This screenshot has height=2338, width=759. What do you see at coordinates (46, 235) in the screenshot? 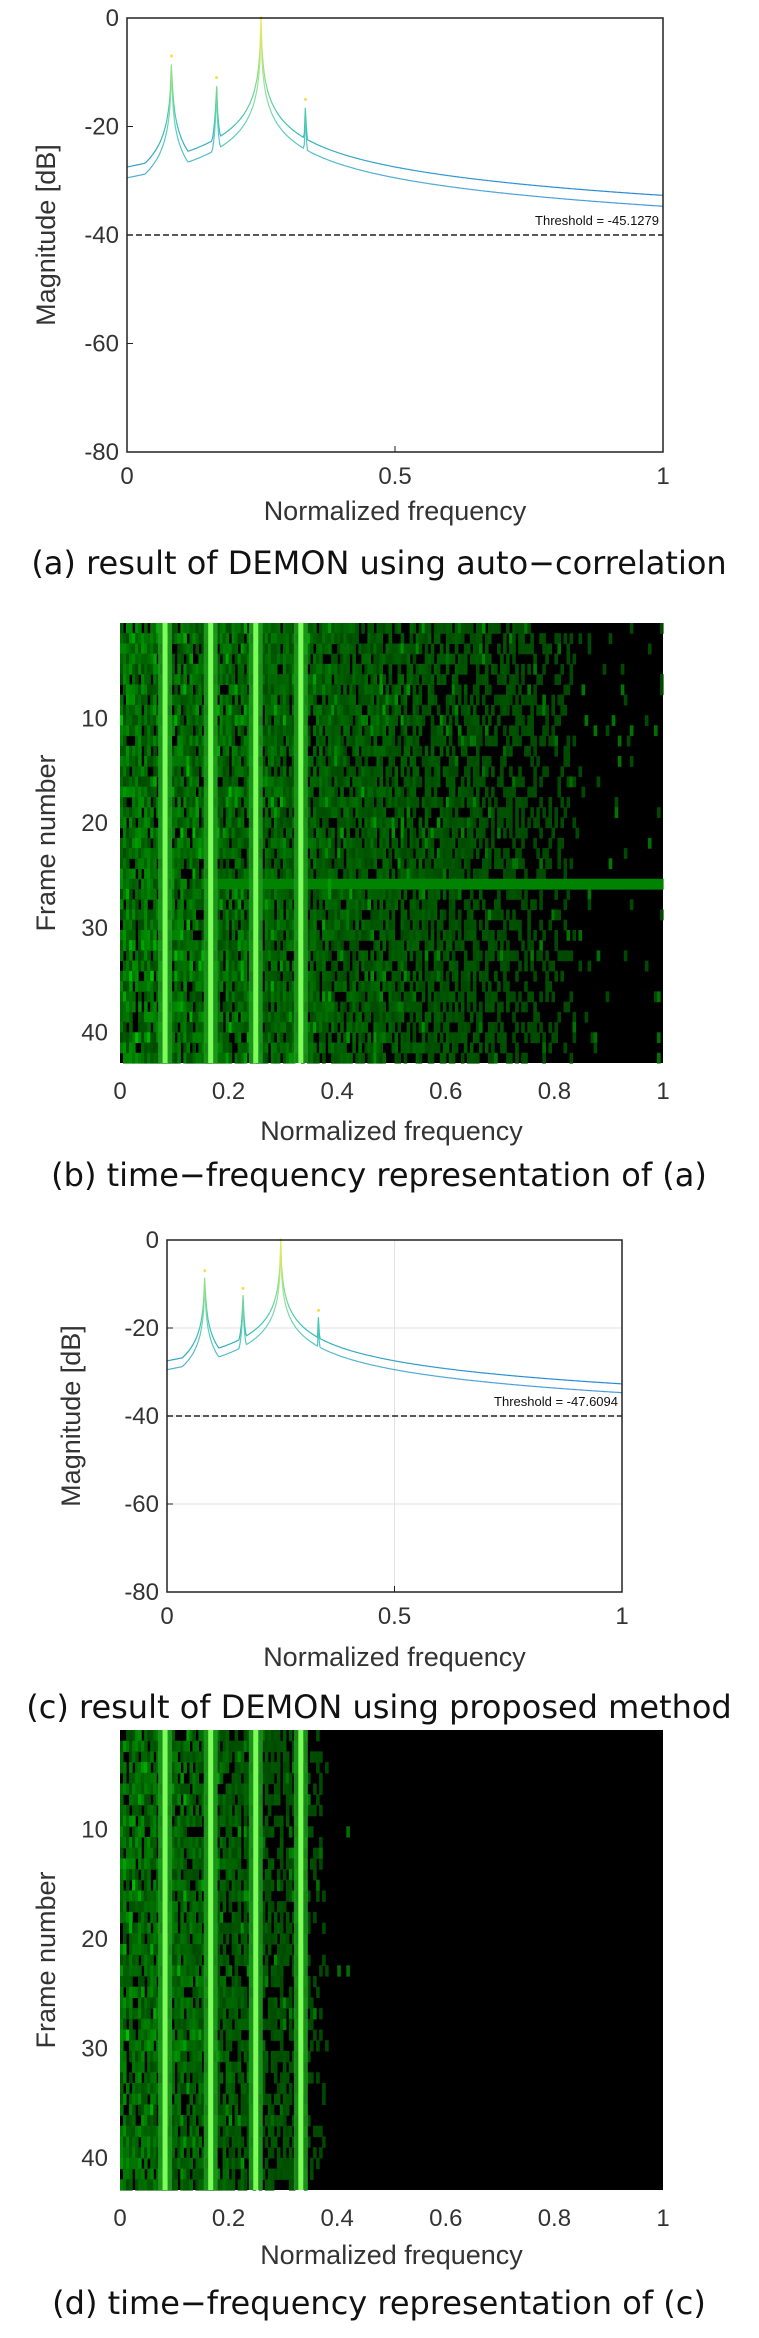
I see `y-axis-label: Magnitude [dB]` at bounding box center [46, 235].